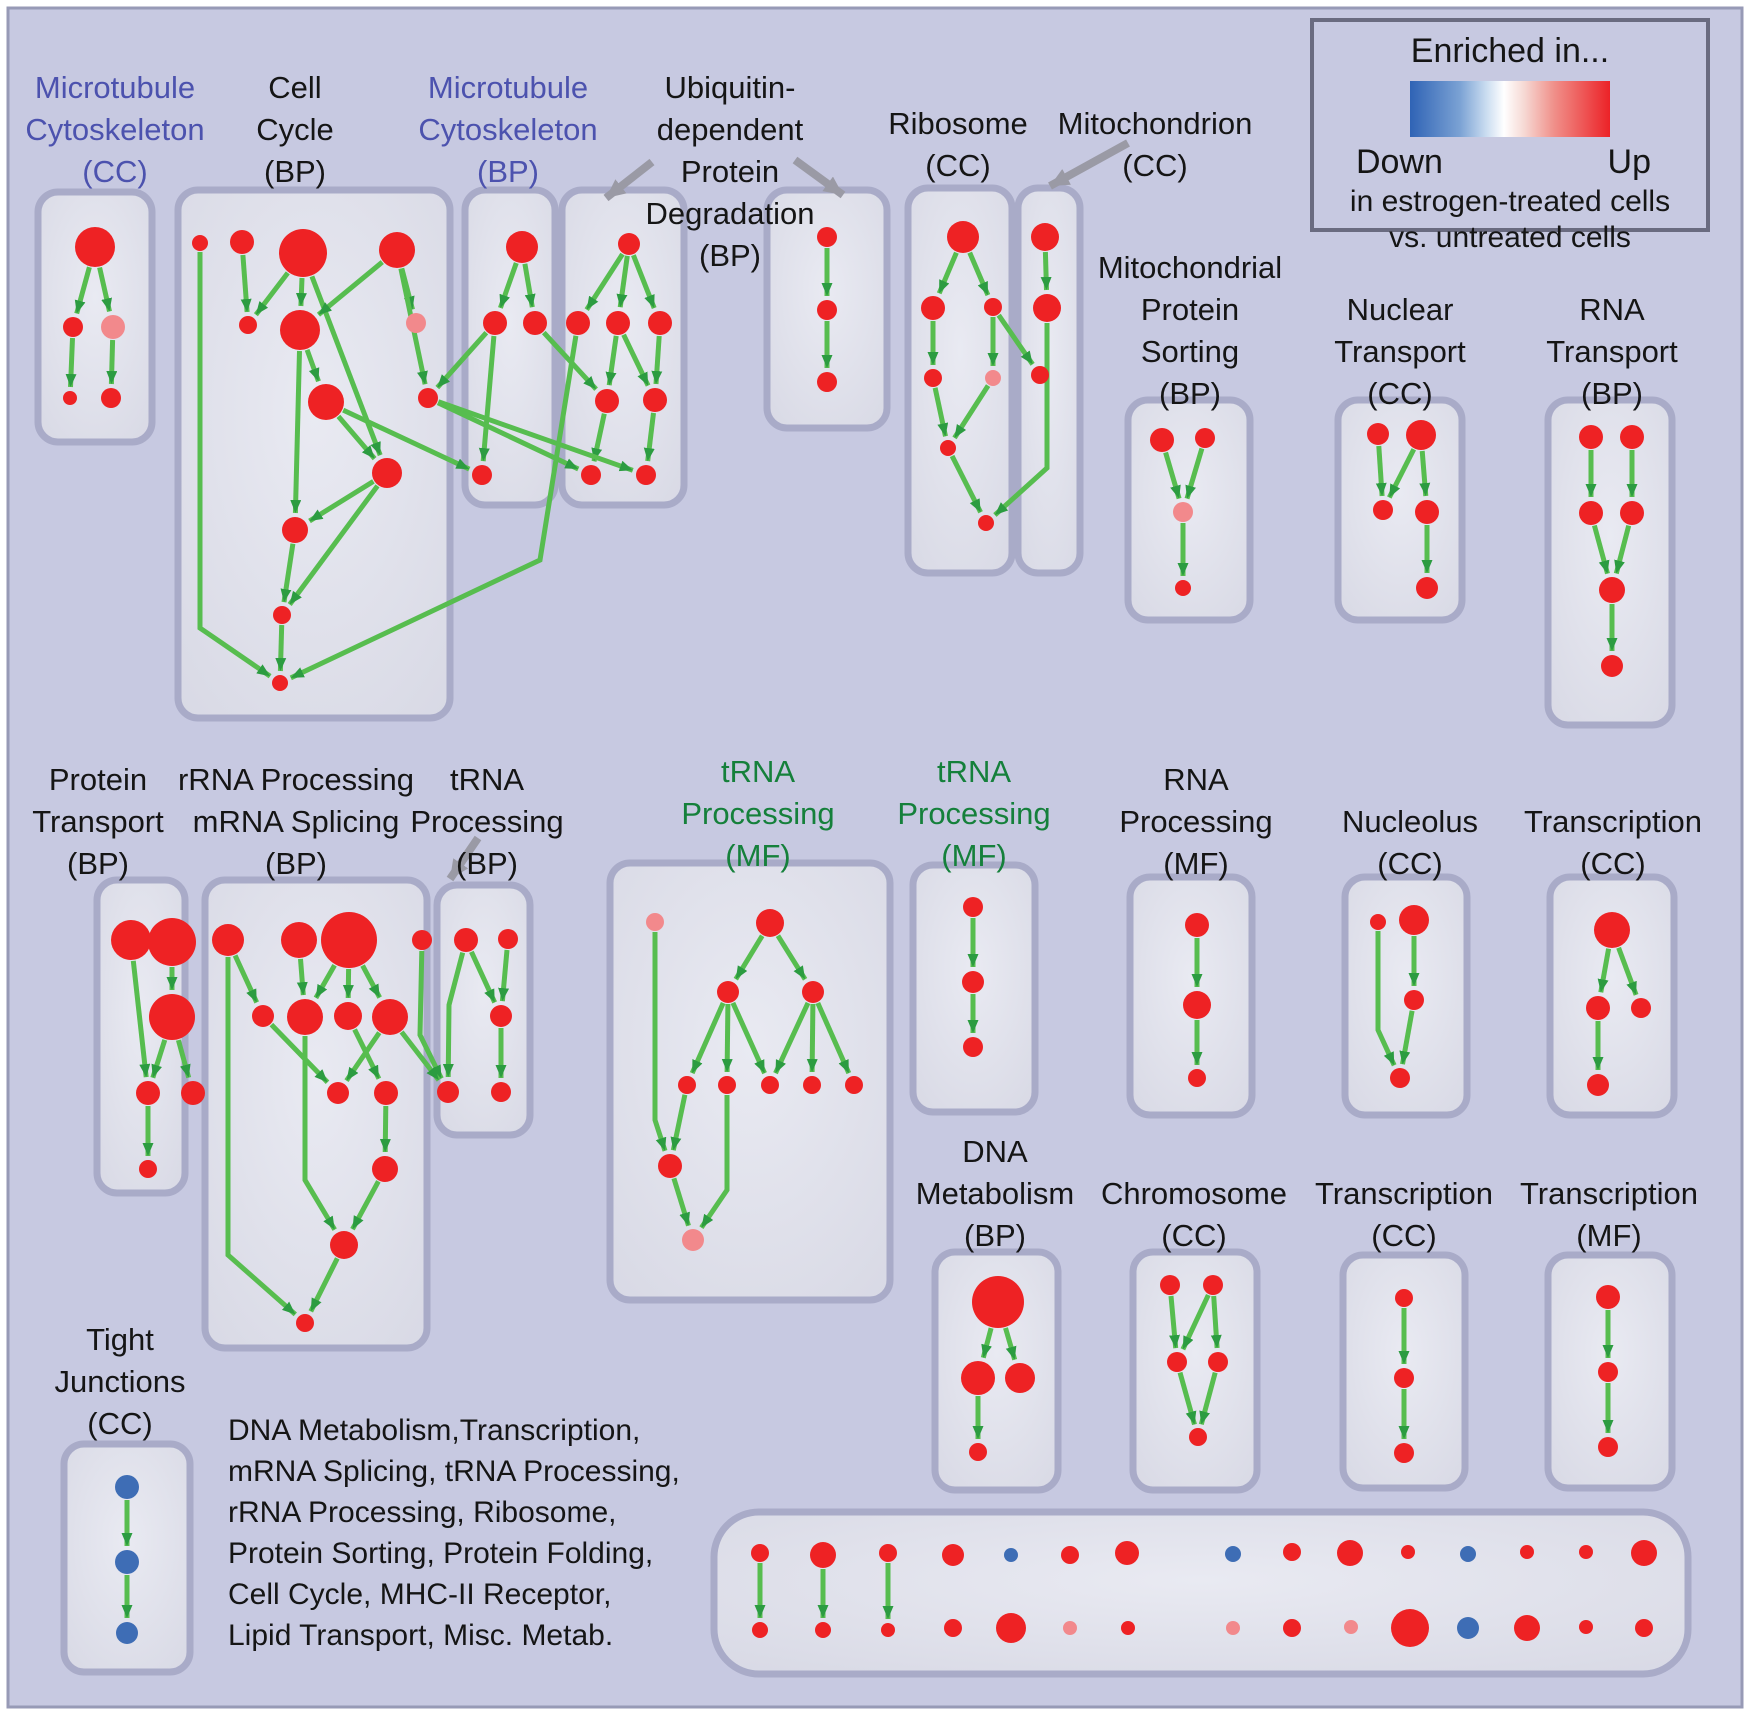 The width and height of the screenshot is (1750, 1715). What do you see at coordinates (995, 1193) in the screenshot?
I see `cluster-label-dna-metabolism: Metabolism` at bounding box center [995, 1193].